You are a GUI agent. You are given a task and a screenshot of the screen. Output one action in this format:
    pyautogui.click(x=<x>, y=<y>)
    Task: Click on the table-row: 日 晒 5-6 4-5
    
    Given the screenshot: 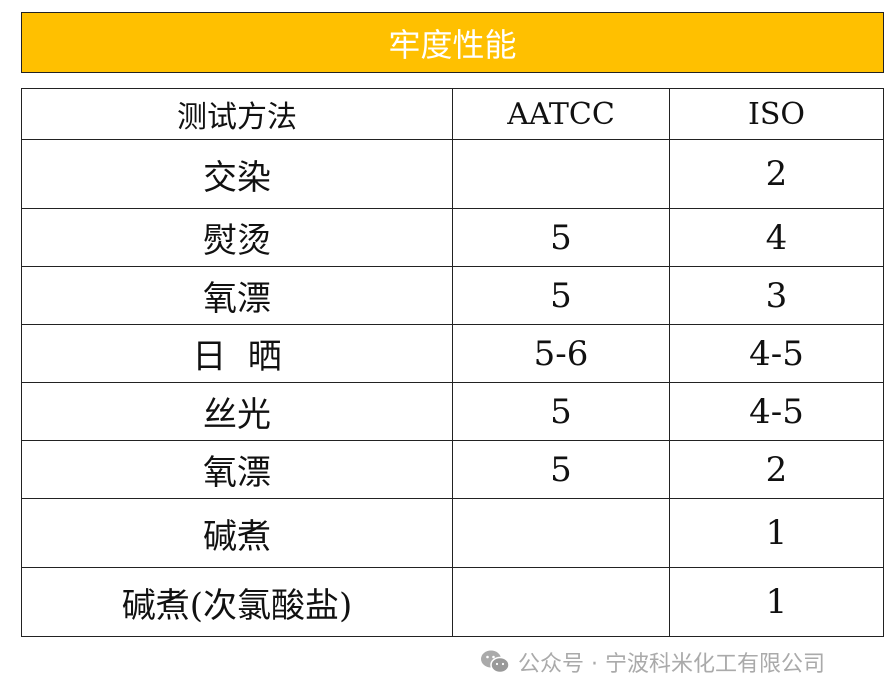 What is the action you would take?
    pyautogui.click(x=452, y=353)
    